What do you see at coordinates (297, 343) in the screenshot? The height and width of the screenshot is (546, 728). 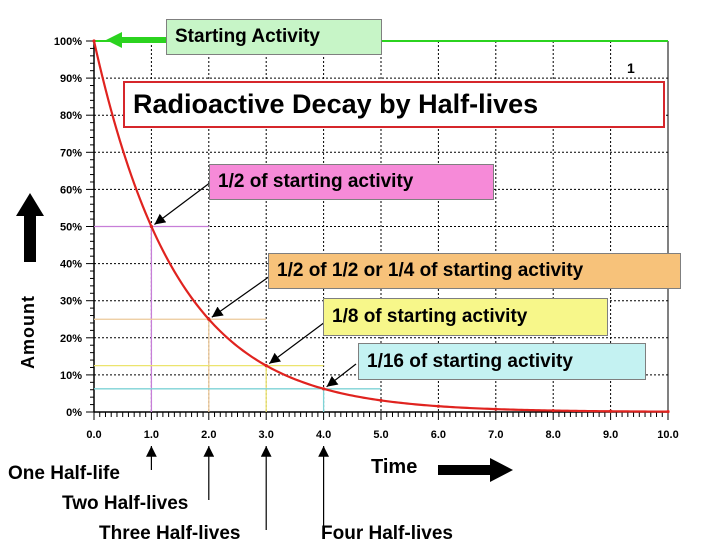 I see `eighth-pointer-arrow` at bounding box center [297, 343].